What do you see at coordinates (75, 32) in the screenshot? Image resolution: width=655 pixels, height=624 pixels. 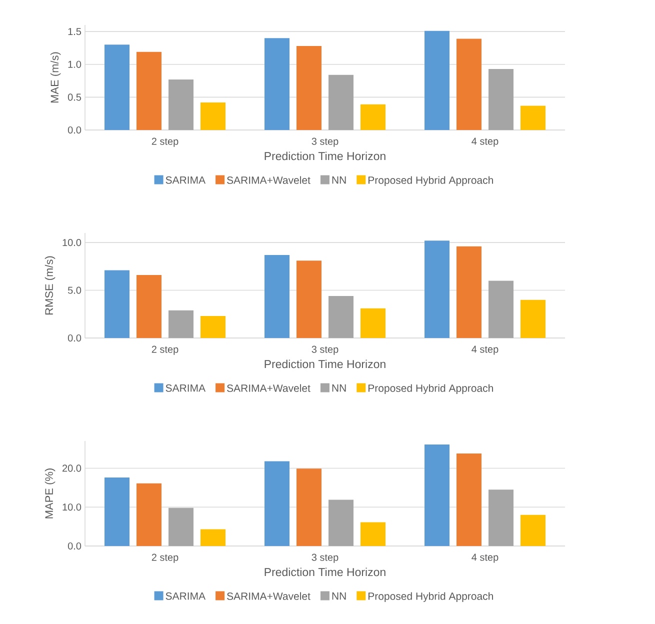 I see `y-tick-label: 1.5` at bounding box center [75, 32].